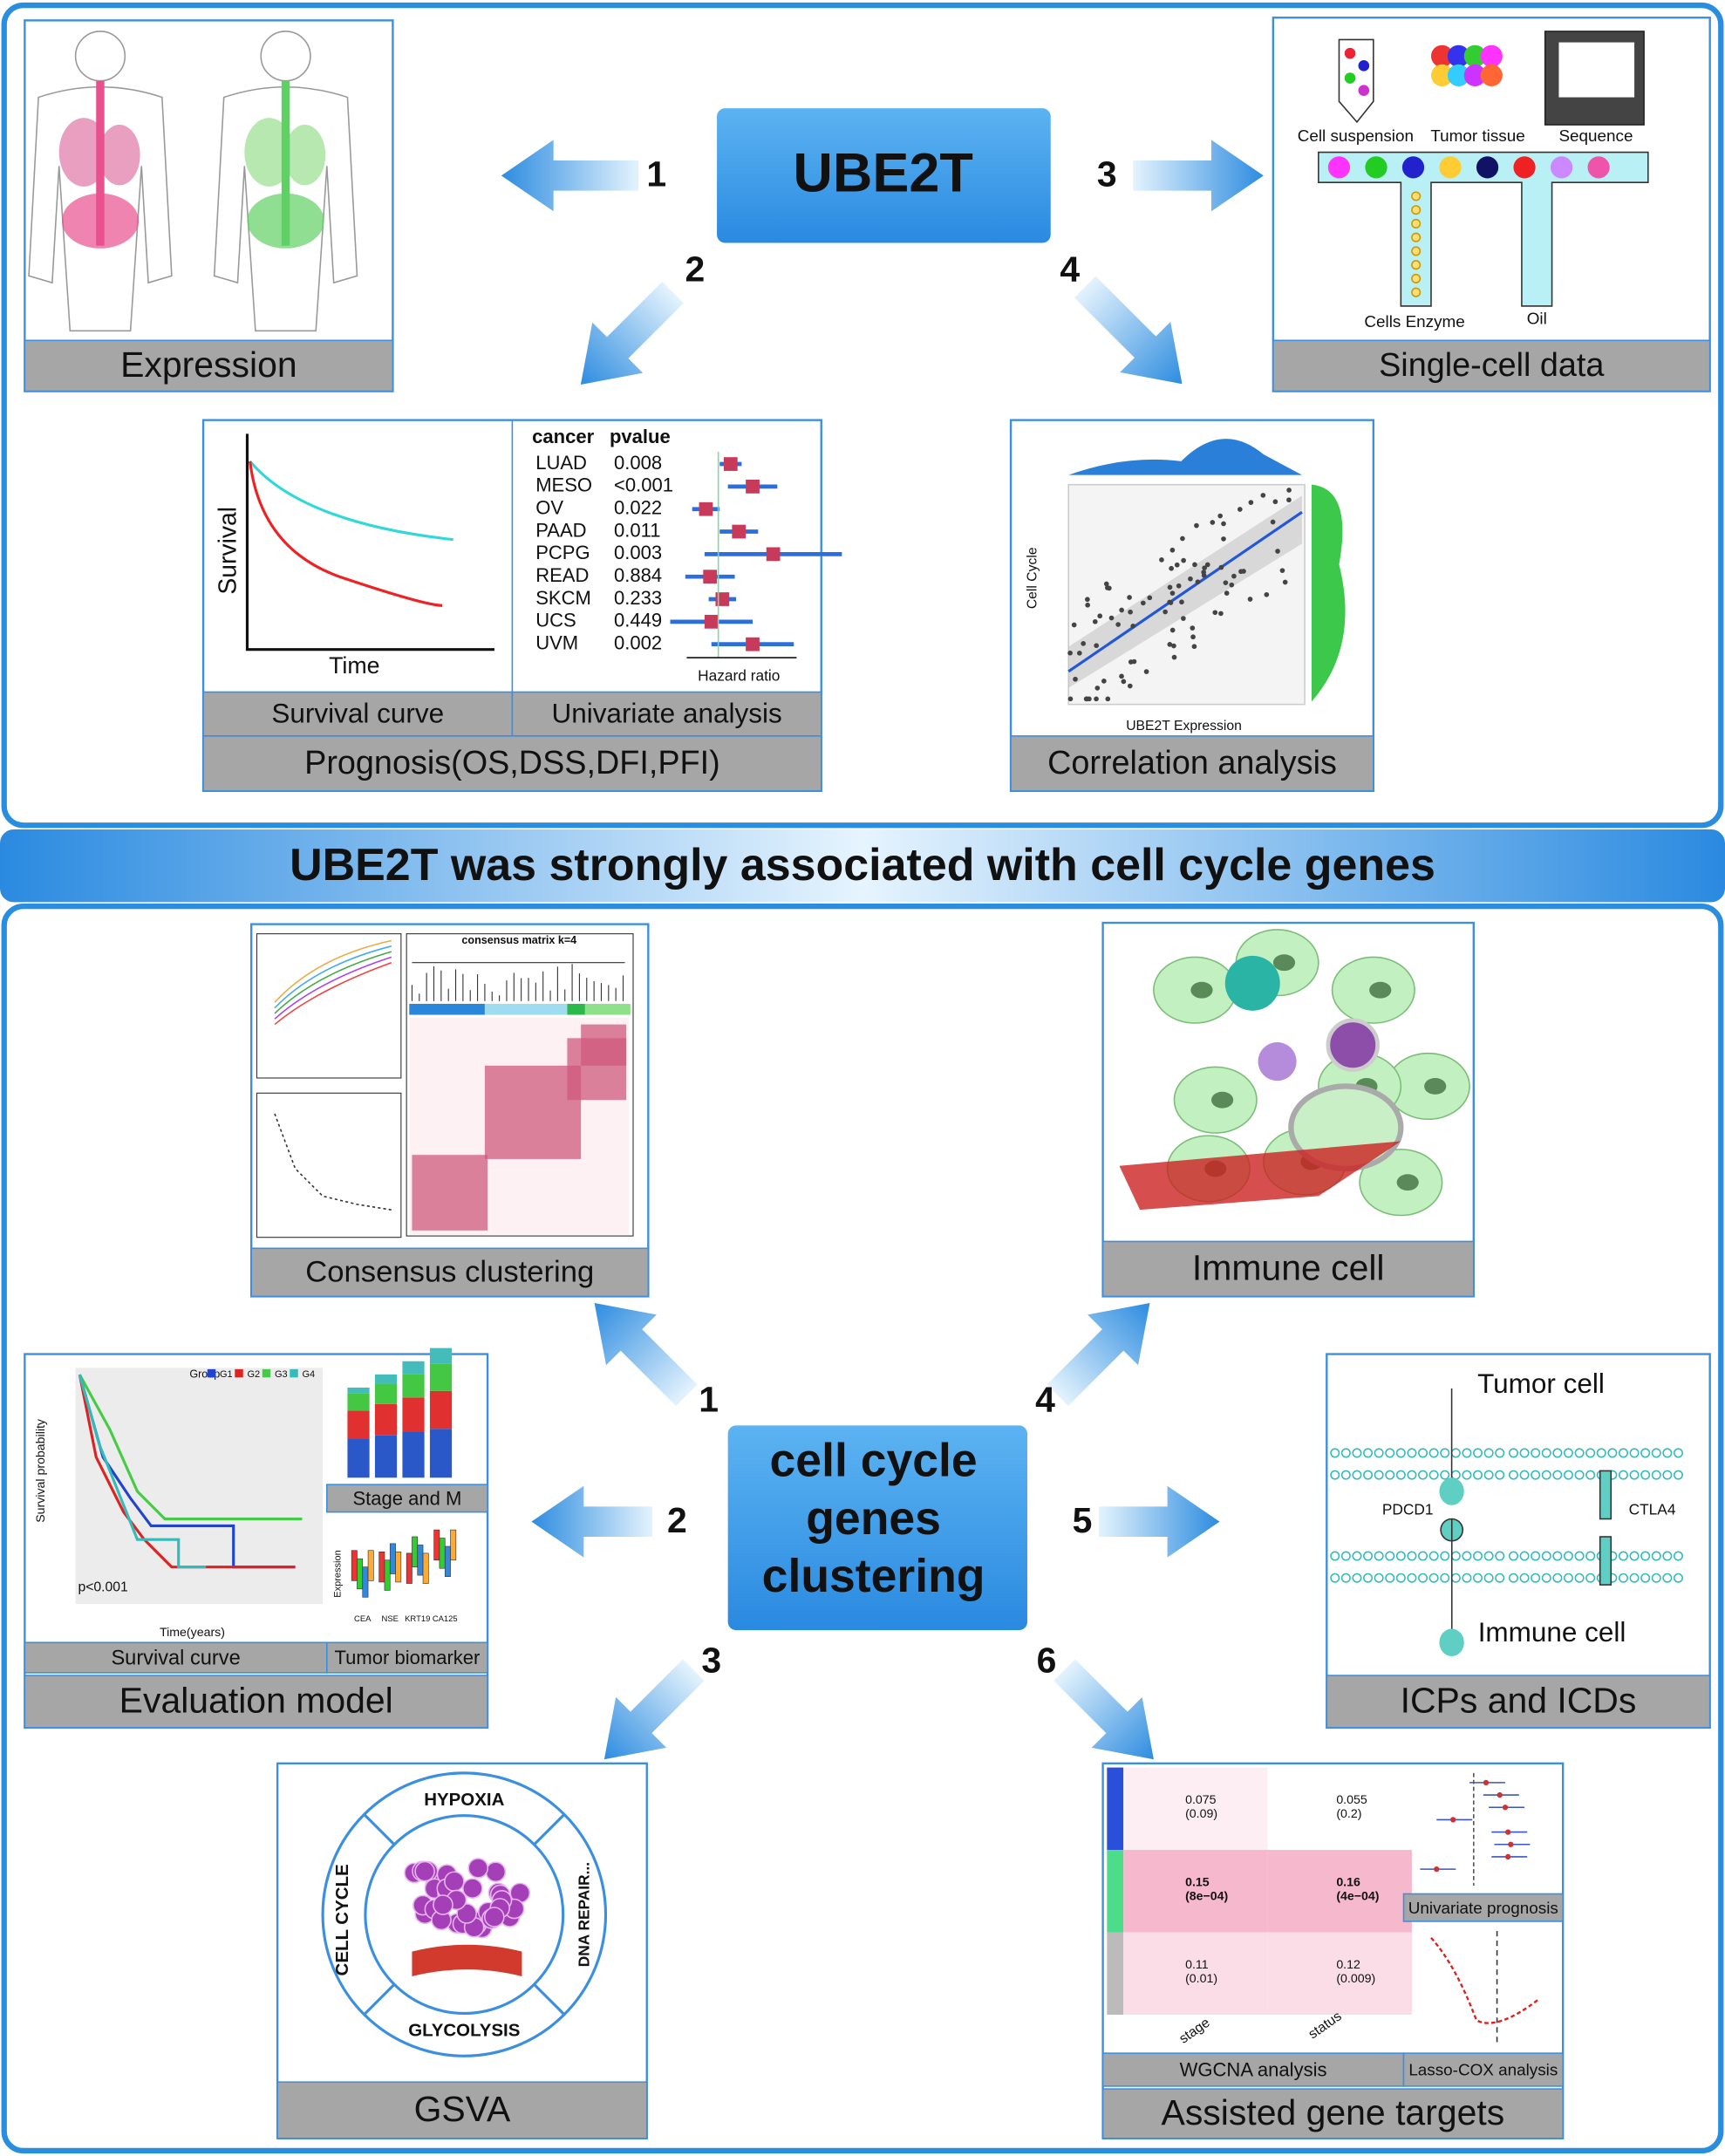 The height and width of the screenshot is (2156, 1725). Describe the element at coordinates (1605, 1495) in the screenshot. I see `ctla4` at that location.